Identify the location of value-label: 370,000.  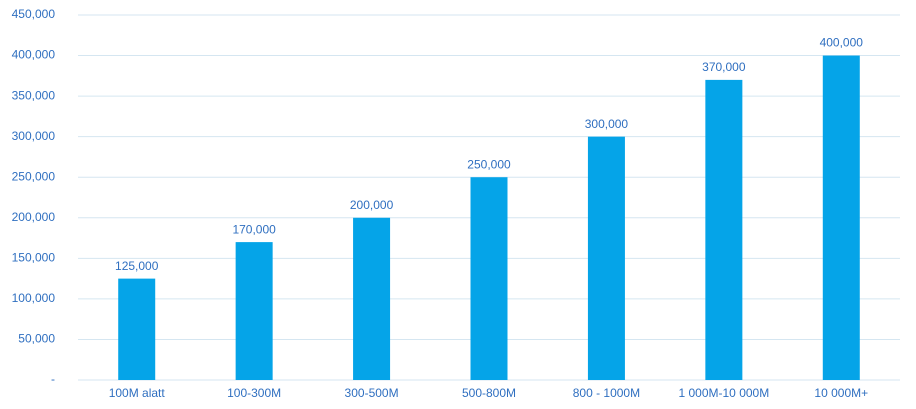
(724, 67).